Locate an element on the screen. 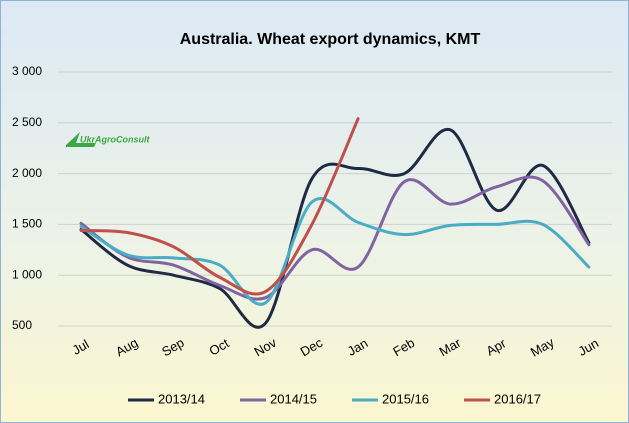 This screenshot has height=423, width=629. y-tick-label: 2 000 is located at coordinates (27, 173).